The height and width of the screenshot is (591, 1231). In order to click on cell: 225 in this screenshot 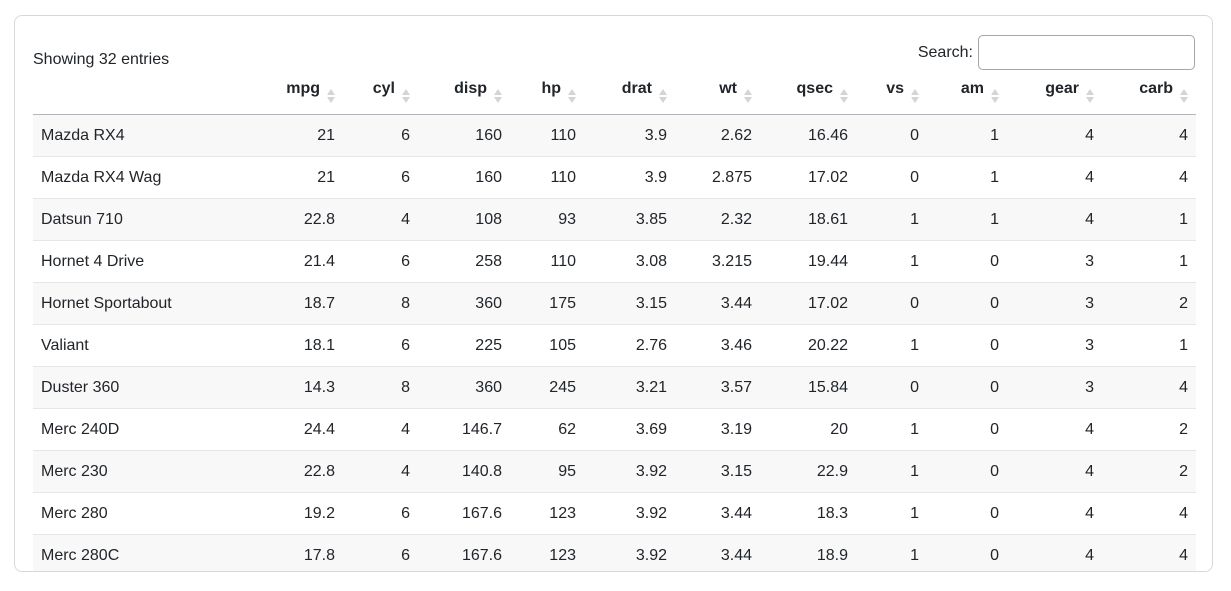, I will do `click(488, 345)`.